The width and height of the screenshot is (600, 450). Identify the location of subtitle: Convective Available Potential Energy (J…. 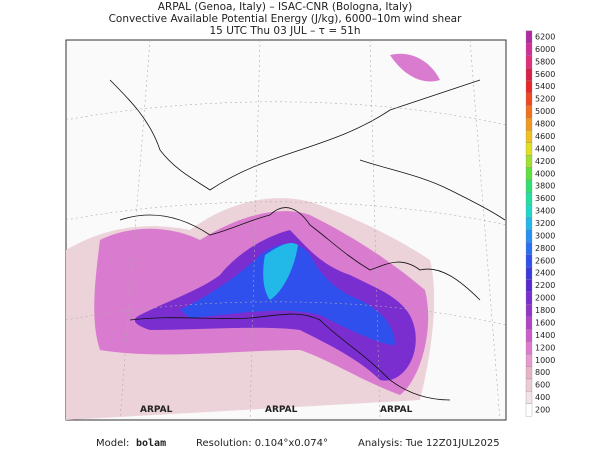
(286, 19).